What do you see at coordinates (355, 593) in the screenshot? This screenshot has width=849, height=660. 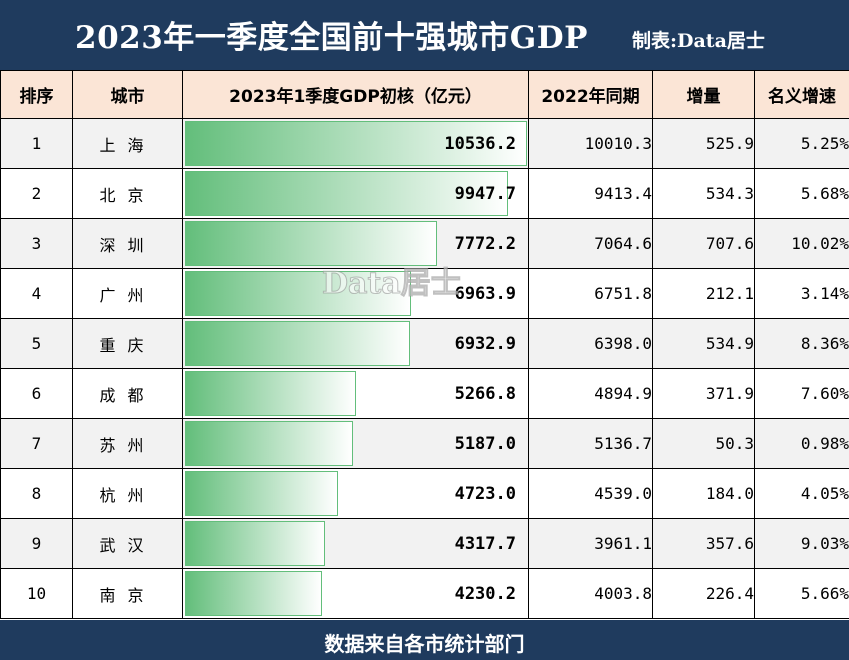 I see `gdp-cell: 4230.2` at bounding box center [355, 593].